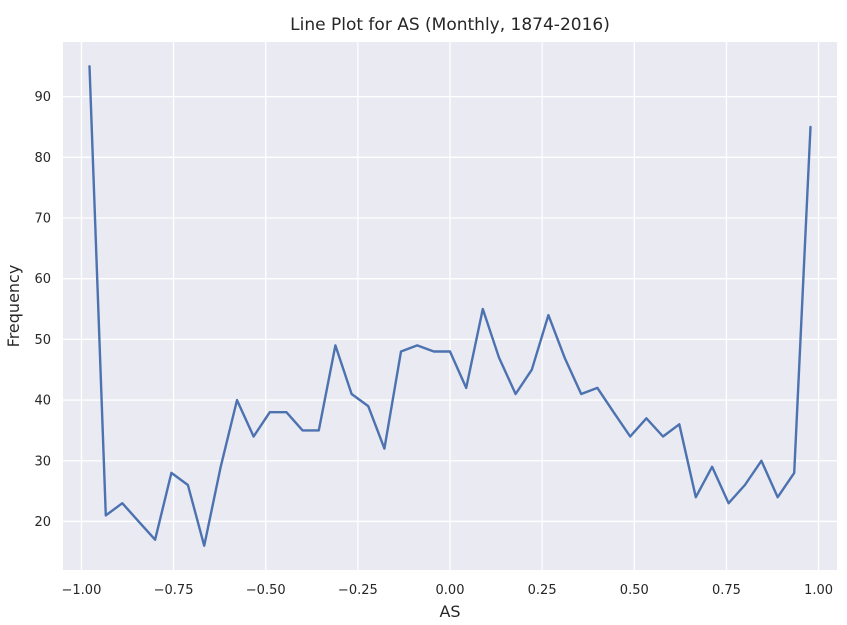 The width and height of the screenshot is (847, 625). What do you see at coordinates (358, 590) in the screenshot?
I see `x-tick-label: −0.25` at bounding box center [358, 590].